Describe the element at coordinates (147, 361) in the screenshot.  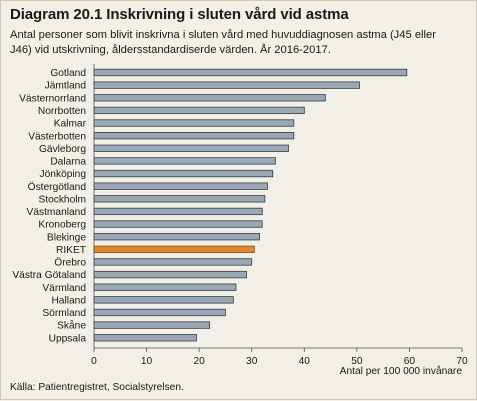
I see `x-tick-label: 10` at that location.